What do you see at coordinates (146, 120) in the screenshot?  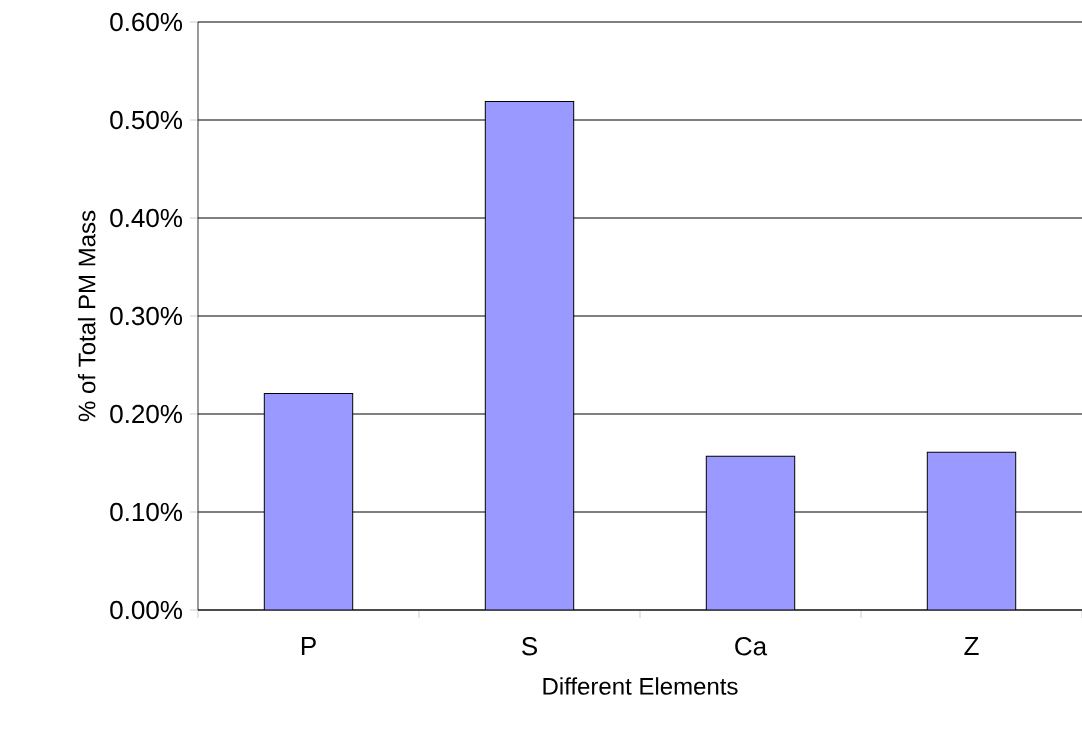 I see `y-tick-label: 0.50%` at bounding box center [146, 120].